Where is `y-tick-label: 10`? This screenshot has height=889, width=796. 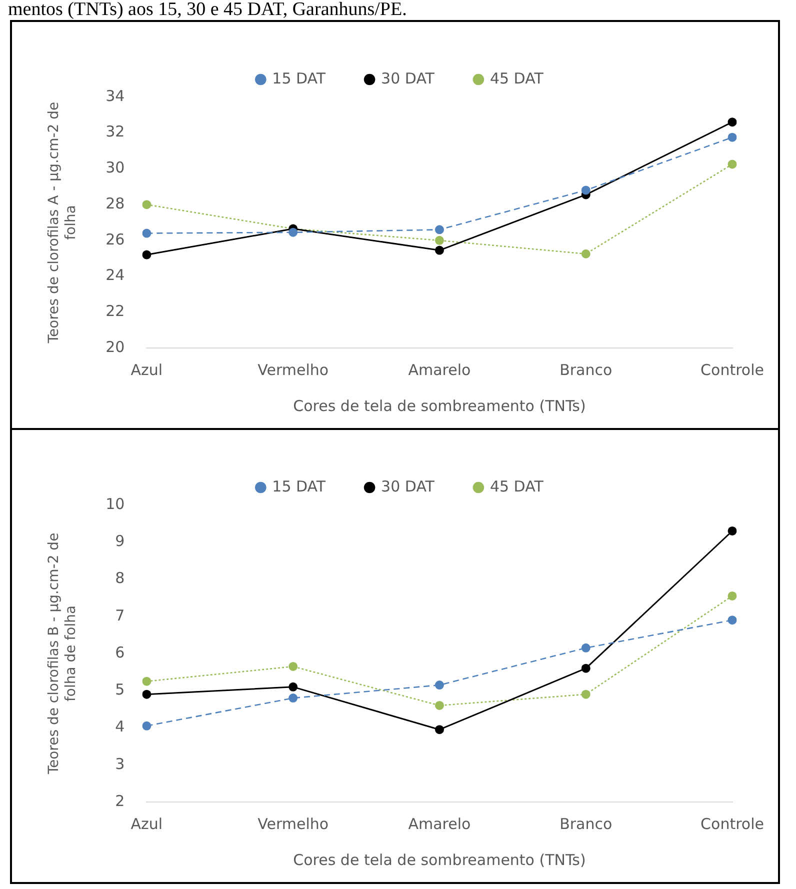
y-tick-label: 10 is located at coordinates (115, 503).